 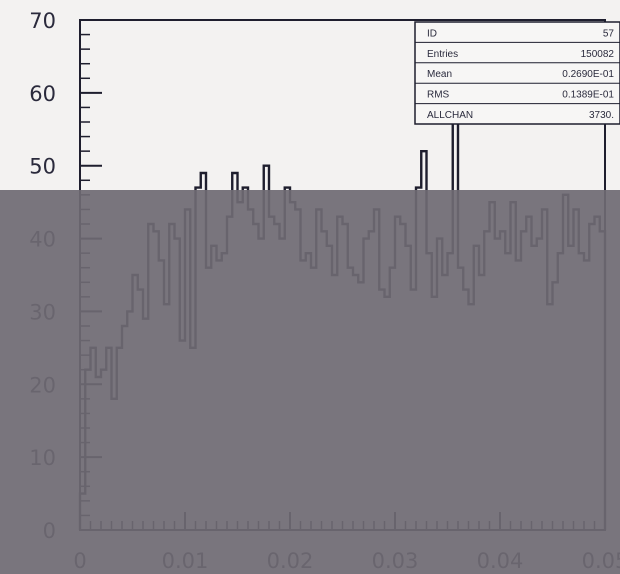 What do you see at coordinates (42, 385) in the screenshot?
I see `y-tick-label: 20` at bounding box center [42, 385].